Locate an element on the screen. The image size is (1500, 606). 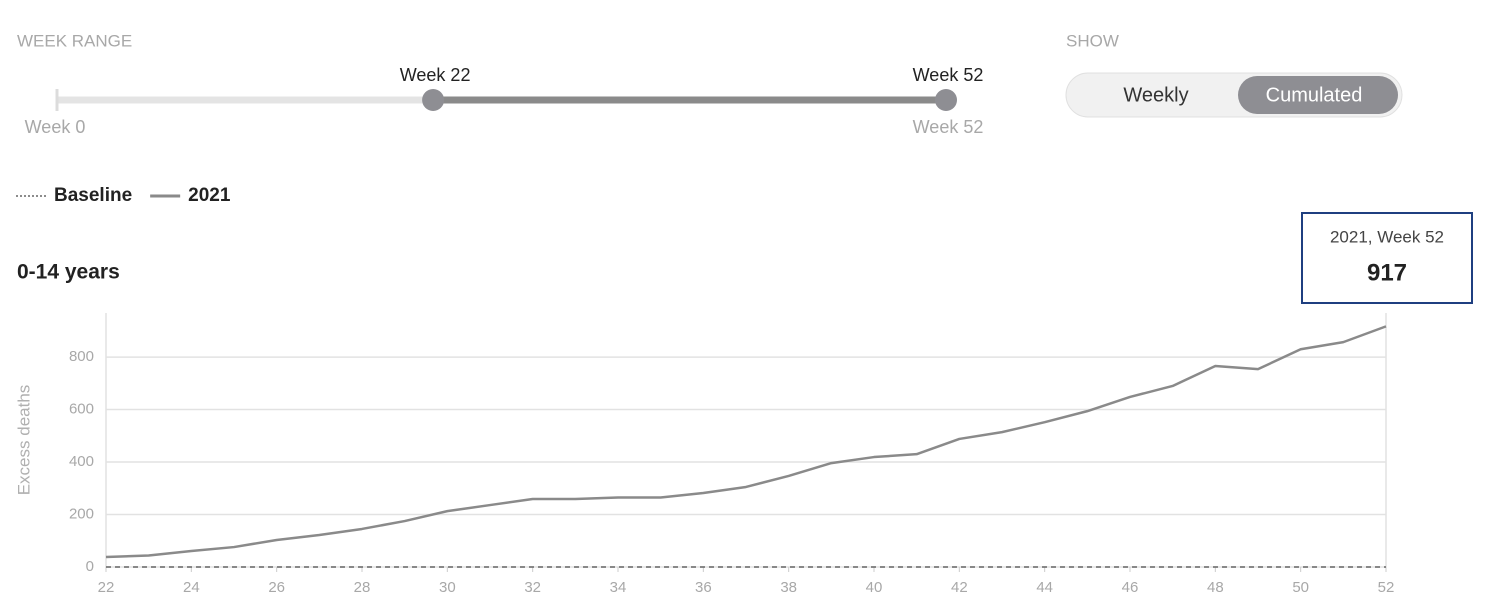
x-tick-label: 46 is located at coordinates (1130, 587).